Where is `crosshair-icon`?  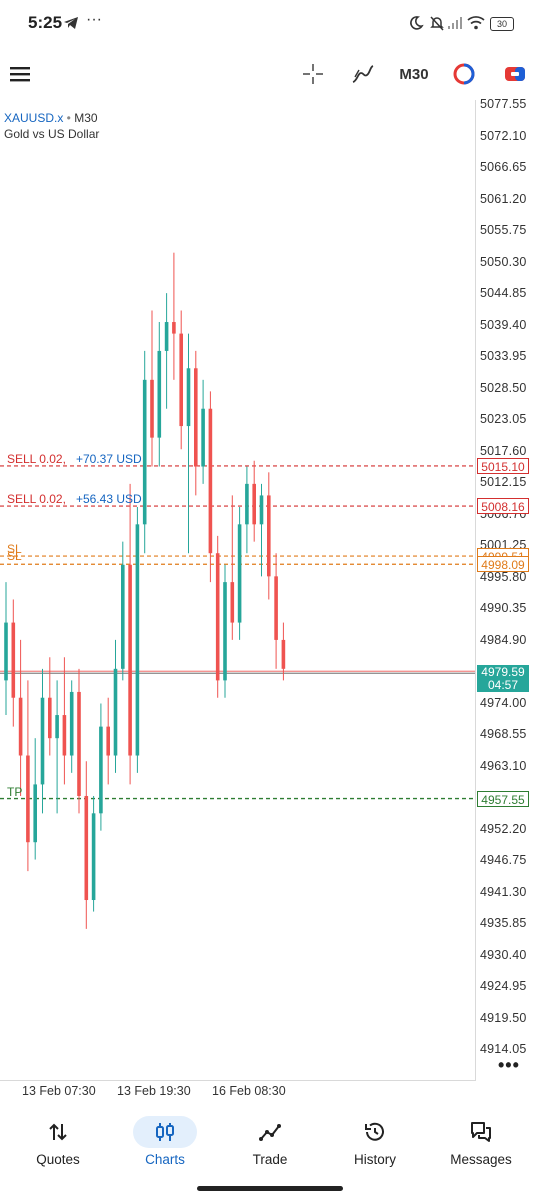
crosshair-icon is located at coordinates (313, 74).